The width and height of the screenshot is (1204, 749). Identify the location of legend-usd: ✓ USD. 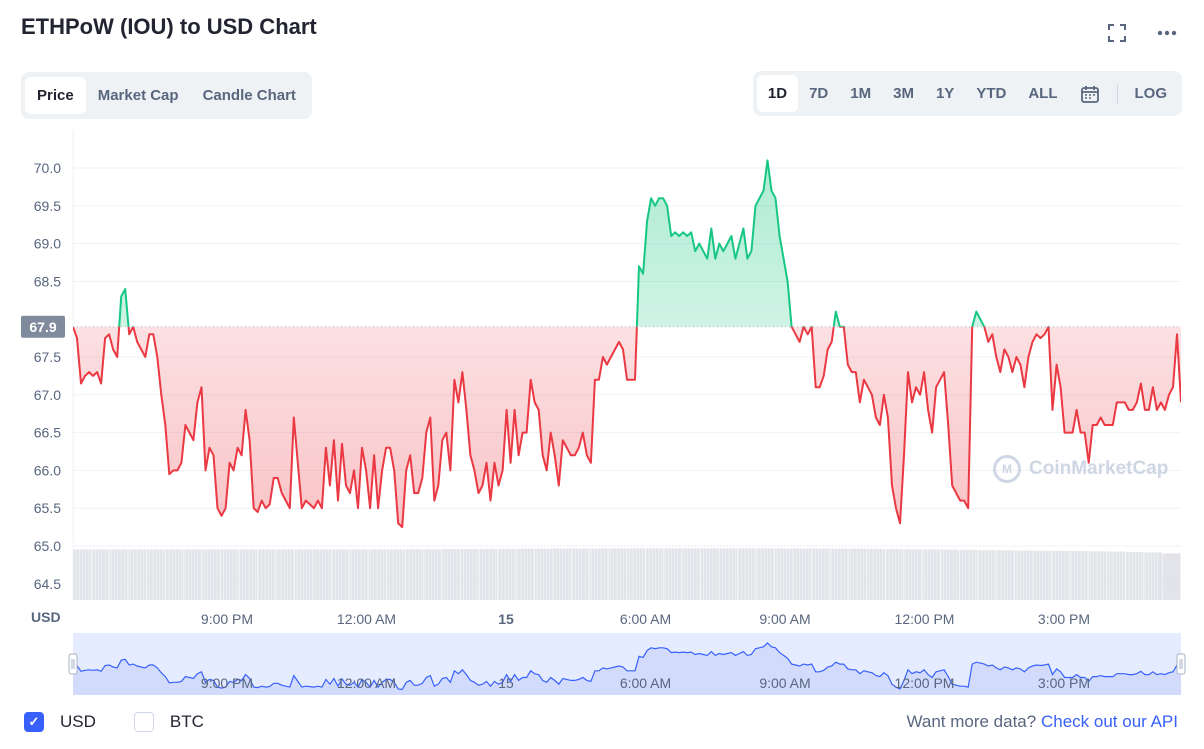
(60, 722).